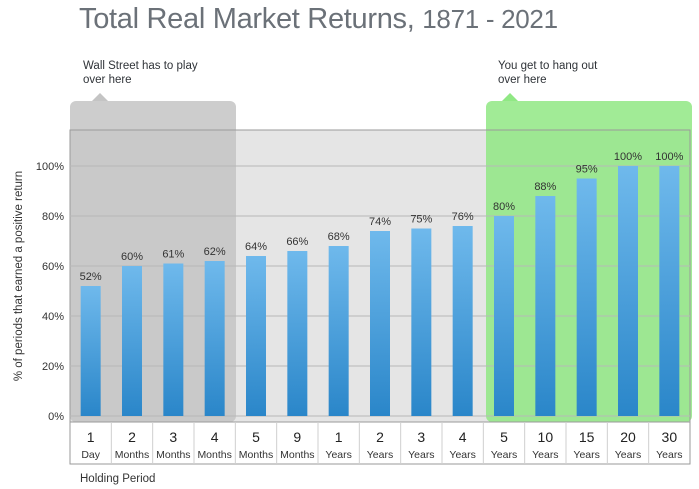 This screenshot has width=699, height=489. What do you see at coordinates (53, 367) in the screenshot?
I see `y-tick-label: 20%` at bounding box center [53, 367].